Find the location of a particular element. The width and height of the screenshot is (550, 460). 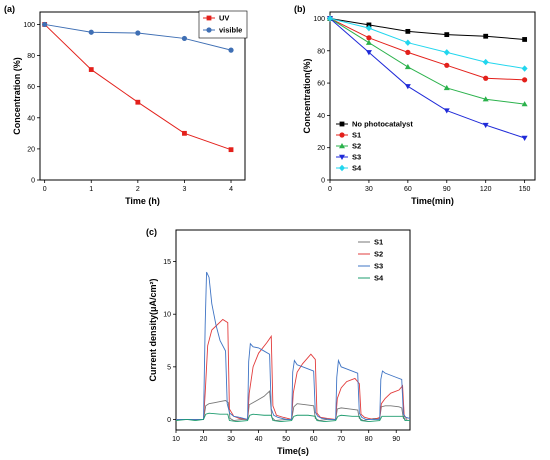

panel-a-xtick-label: 1 is located at coordinates (91, 189).